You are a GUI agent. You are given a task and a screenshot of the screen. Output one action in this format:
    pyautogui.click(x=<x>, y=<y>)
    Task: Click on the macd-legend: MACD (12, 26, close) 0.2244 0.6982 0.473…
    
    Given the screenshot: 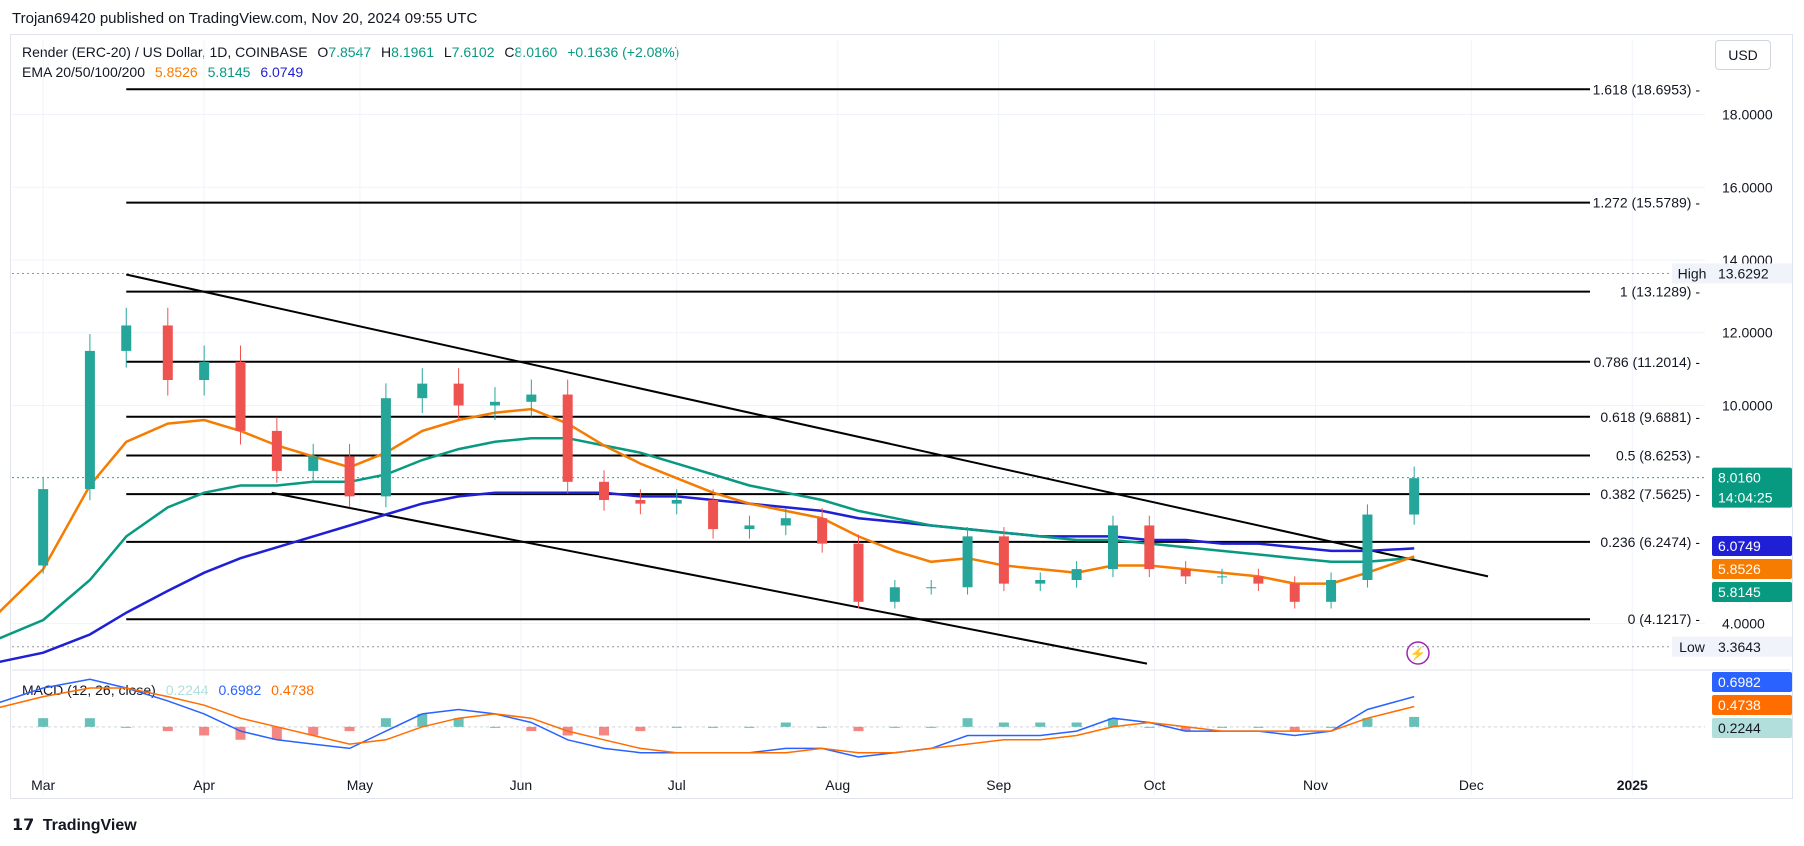 What is the action you would take?
    pyautogui.click(x=171, y=690)
    